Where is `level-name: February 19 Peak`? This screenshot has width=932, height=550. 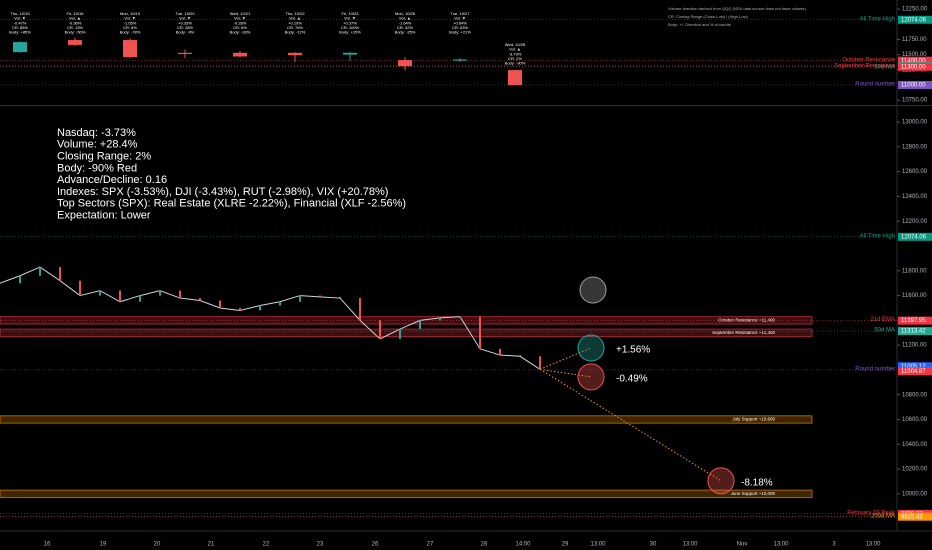
level-name: February 19 Peak is located at coordinates (871, 513).